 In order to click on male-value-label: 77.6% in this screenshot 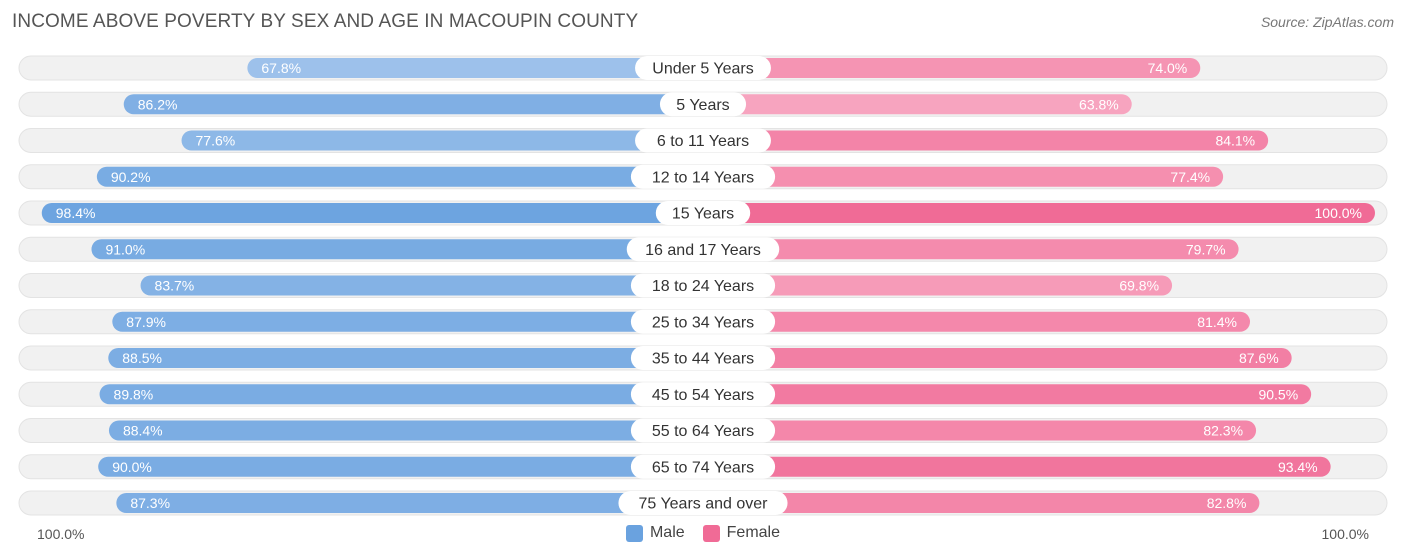, I will do `click(216, 141)`.